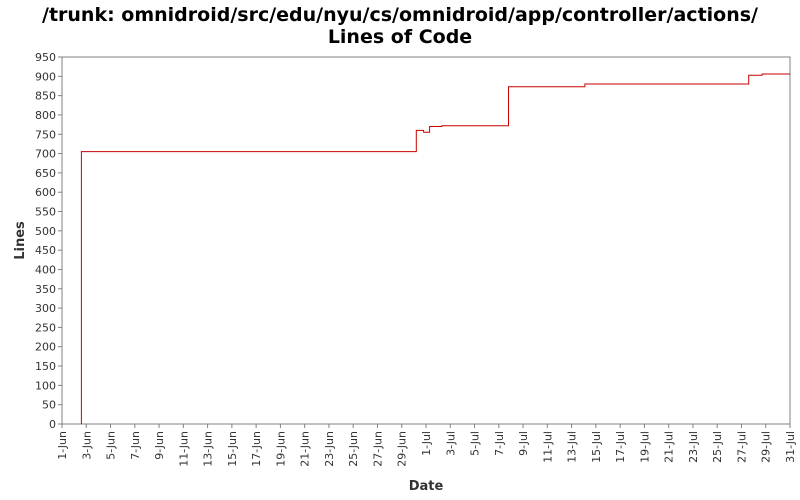  I want to click on x-tick-label: 13-Jun, so click(208, 449).